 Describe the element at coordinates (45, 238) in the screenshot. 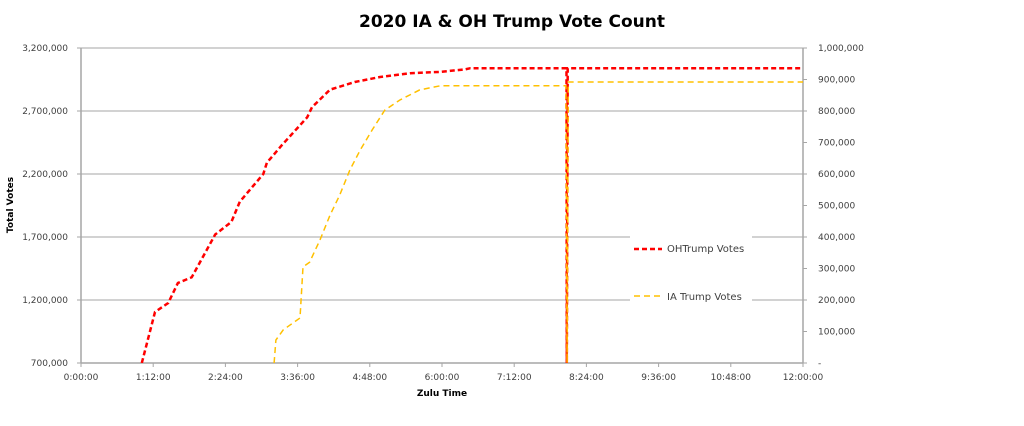

I see `y-tick-label: 1,700,000` at that location.